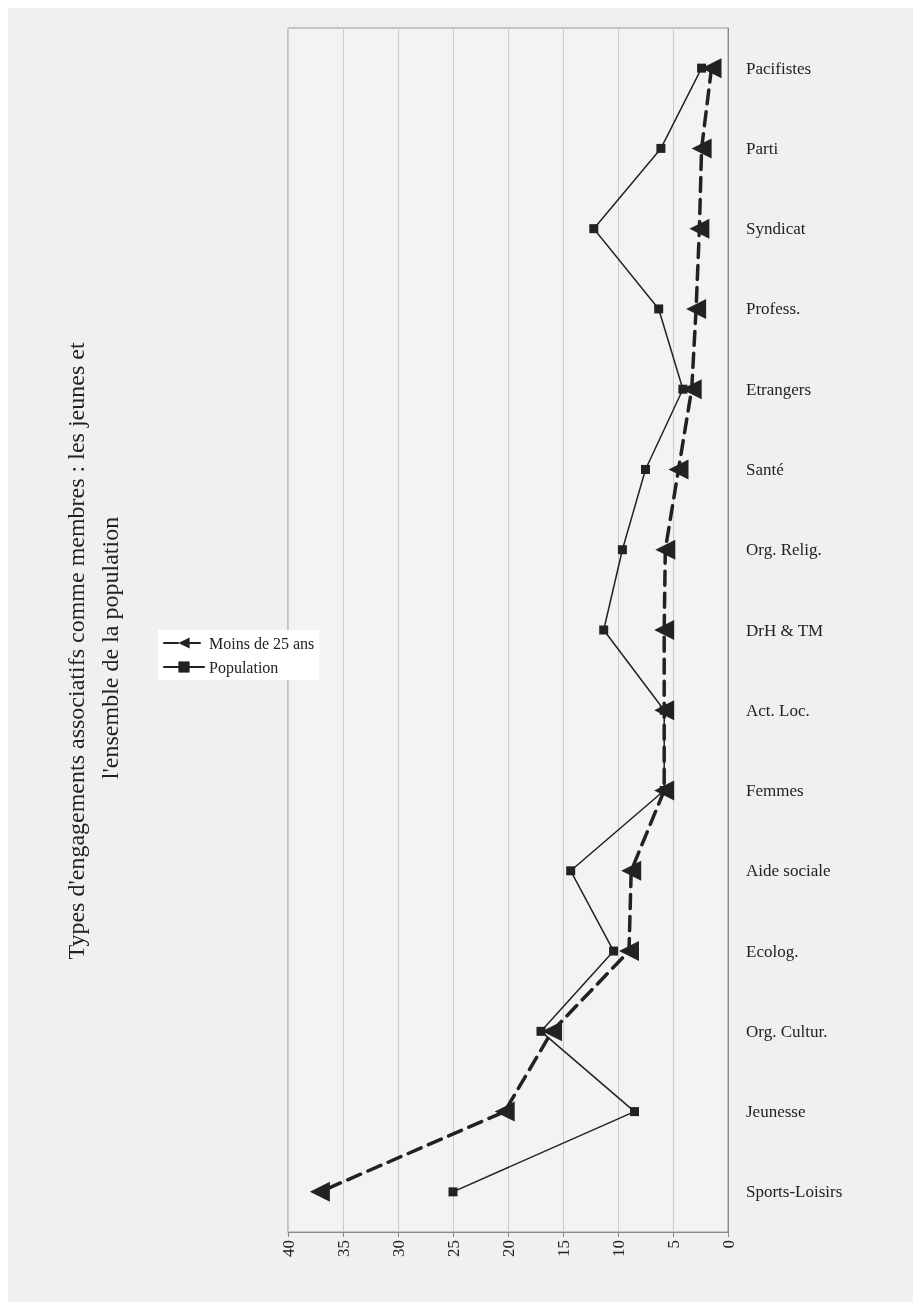 The image size is (921, 1310). Describe the element at coordinates (772, 951) in the screenshot. I see `y-tick-label: Ecolog.` at that location.